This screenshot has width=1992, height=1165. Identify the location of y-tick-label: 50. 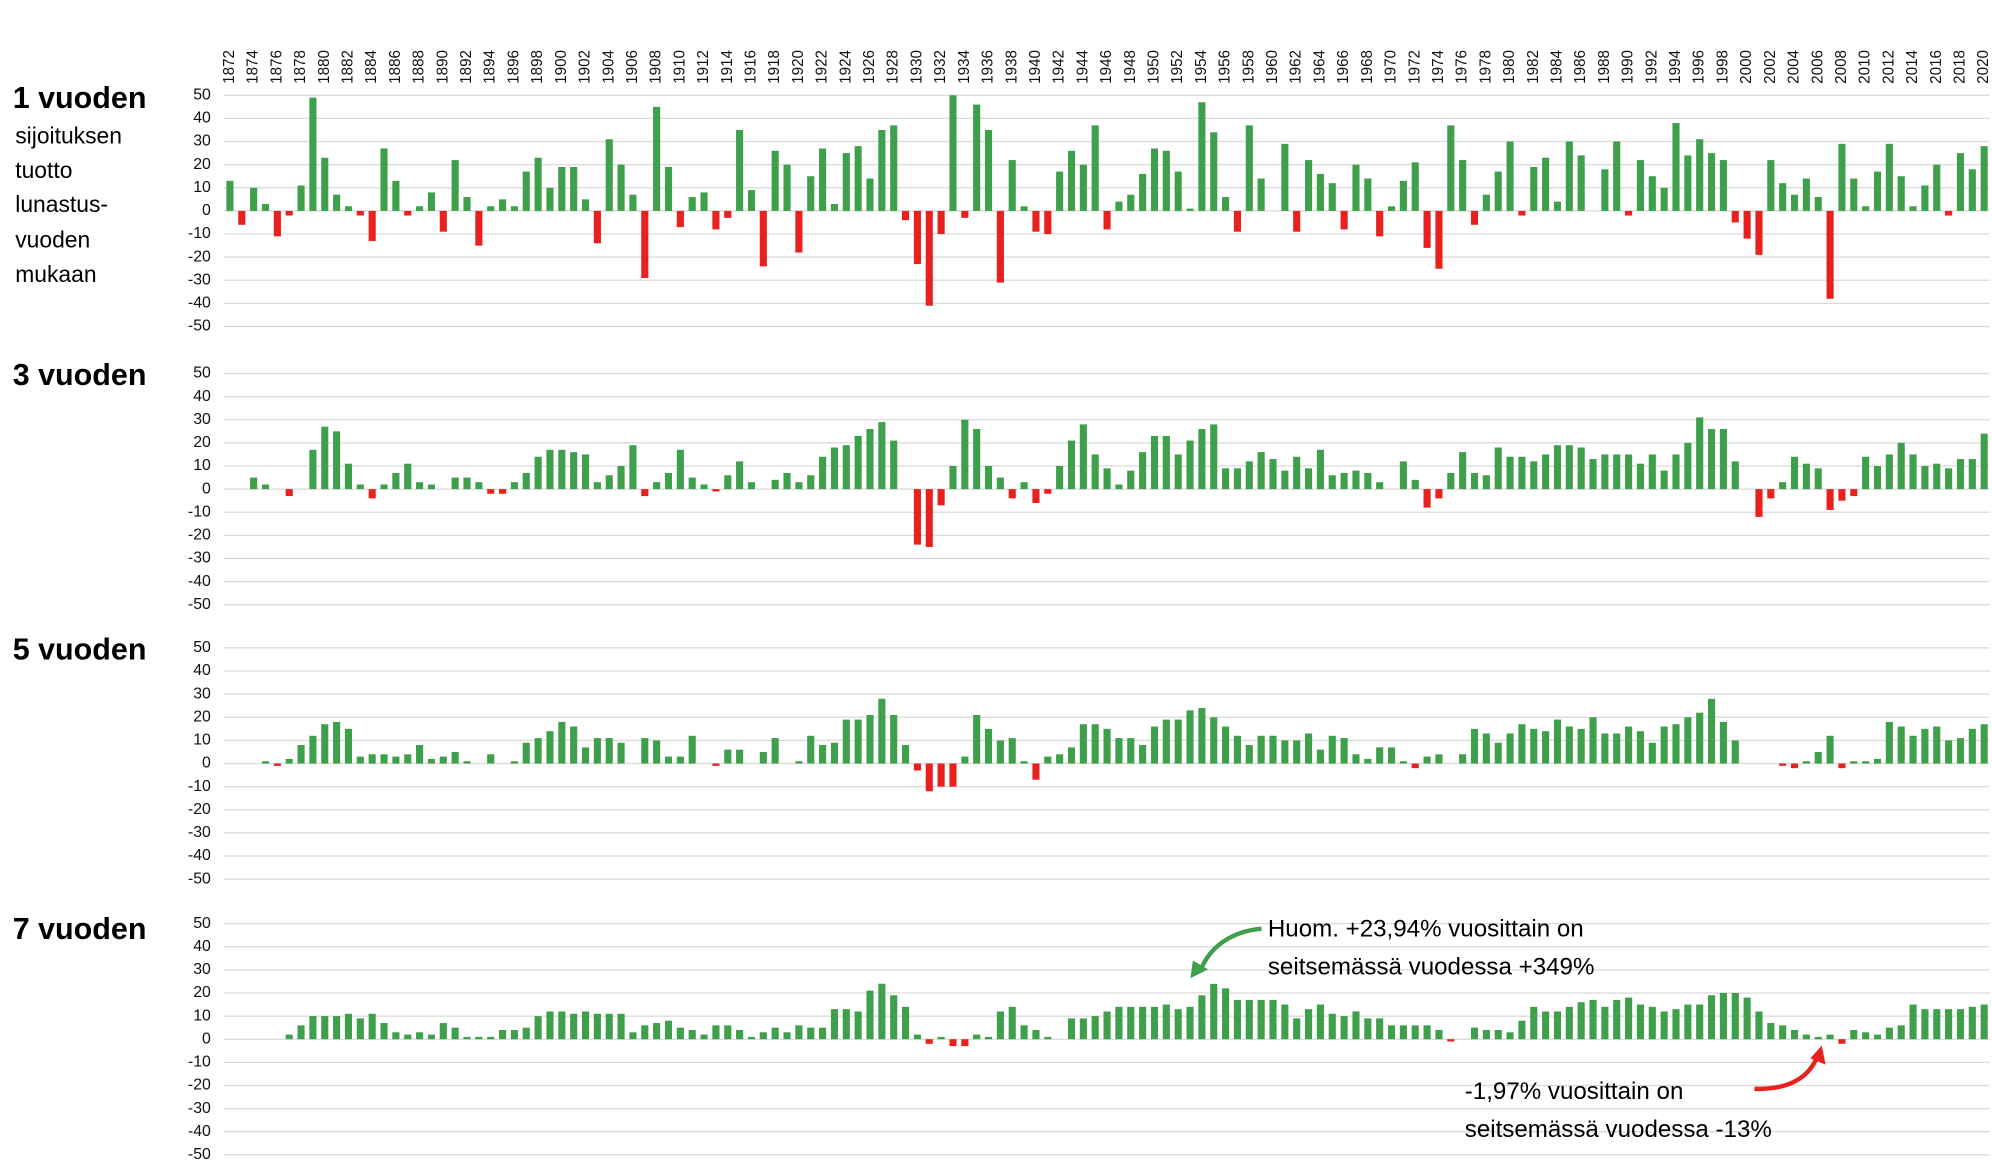
(202, 923).